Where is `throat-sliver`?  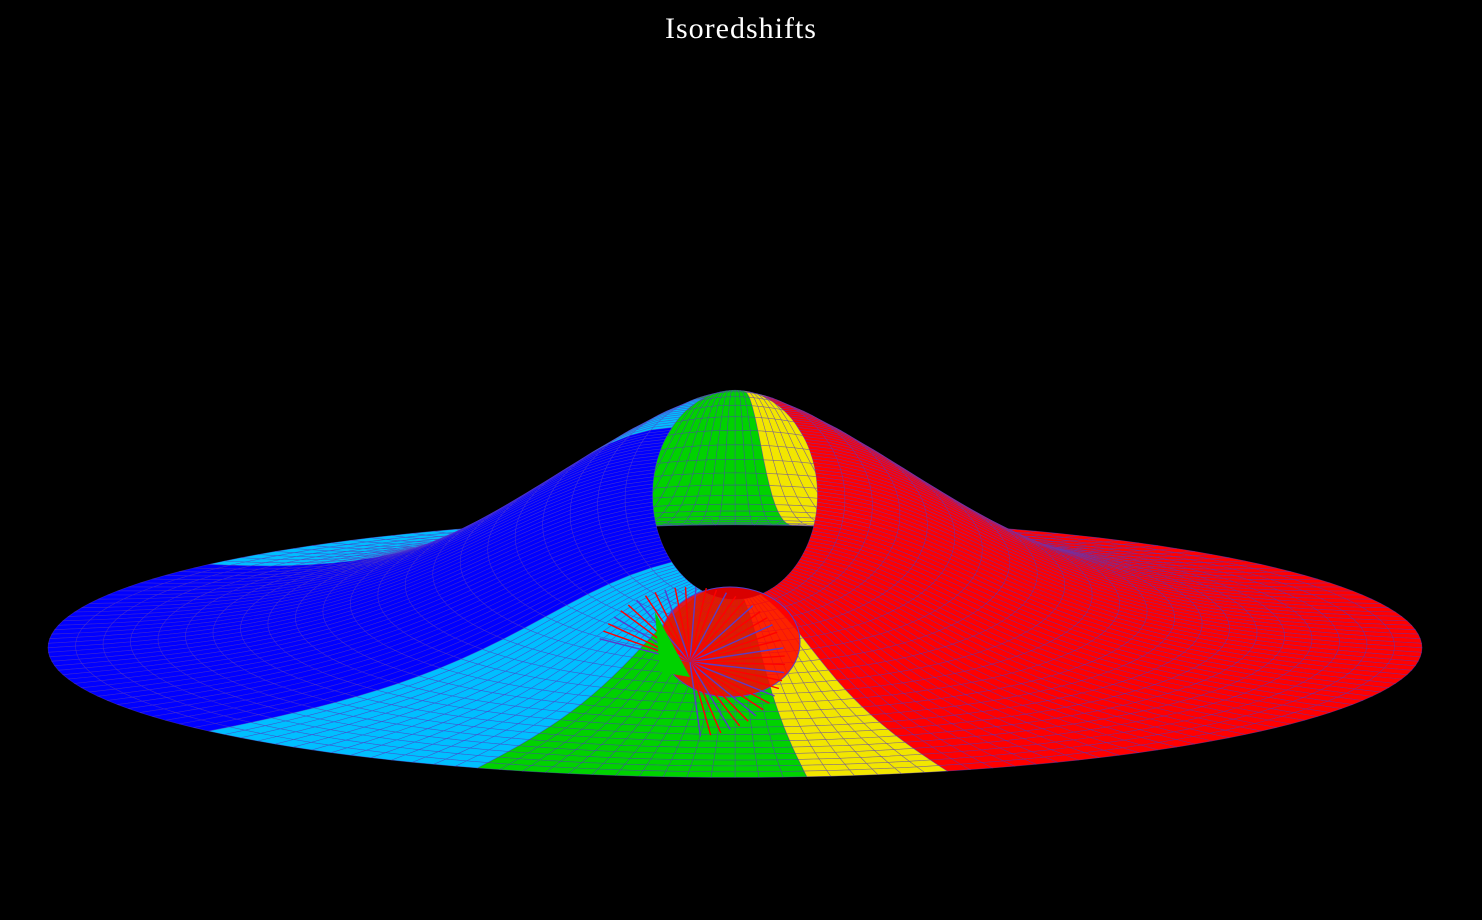 throat-sliver is located at coordinates (672, 644).